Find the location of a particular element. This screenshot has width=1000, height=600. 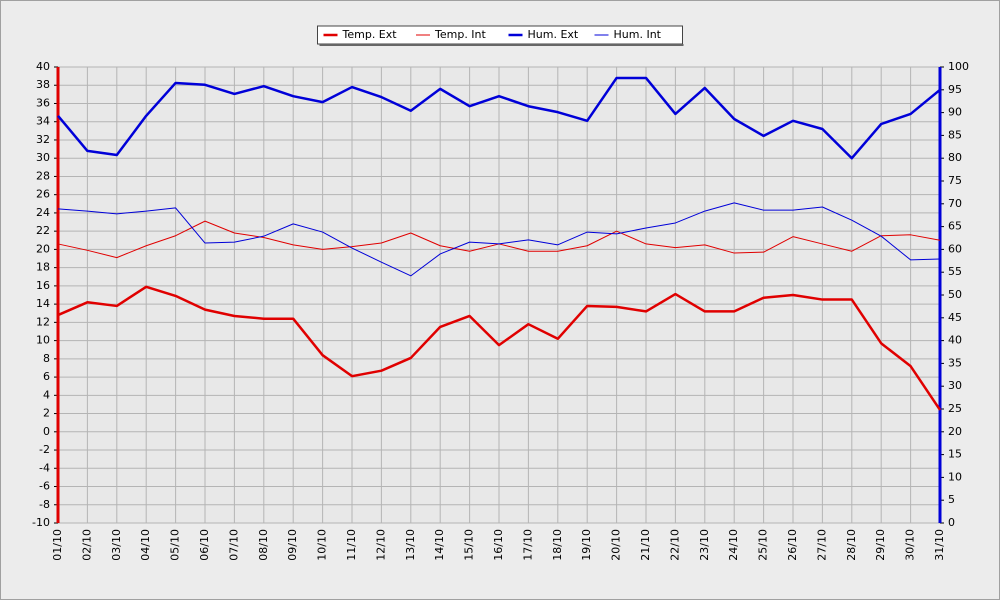

x-tick-label: 07/10 is located at coordinates (233, 545).